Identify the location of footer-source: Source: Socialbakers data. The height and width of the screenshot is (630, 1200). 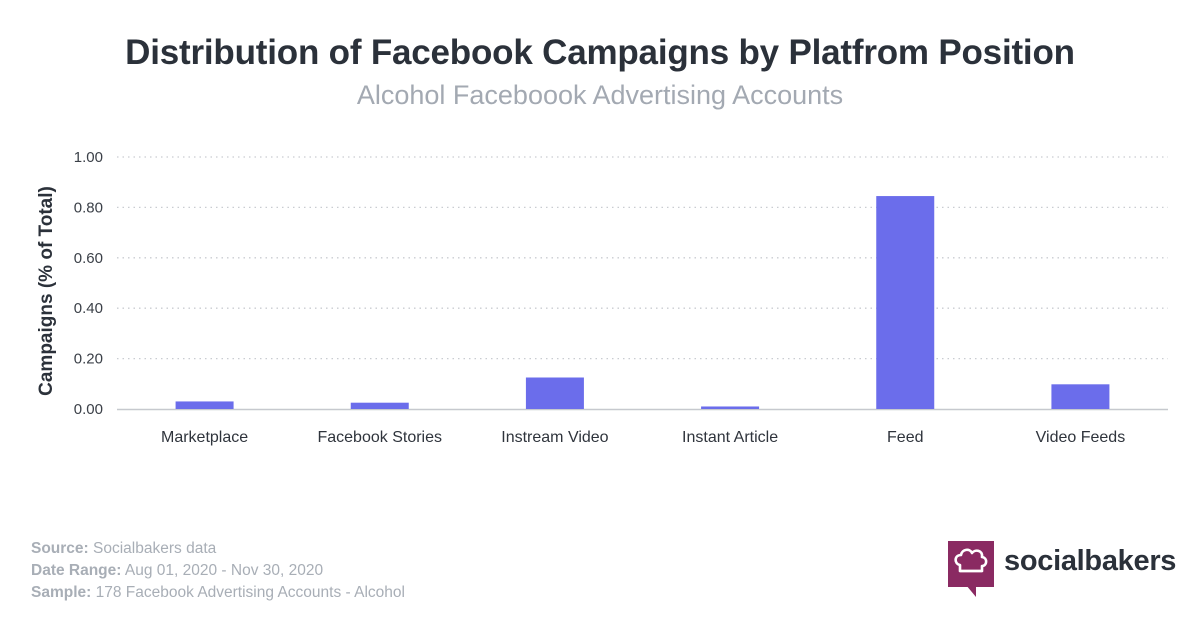
(218, 549).